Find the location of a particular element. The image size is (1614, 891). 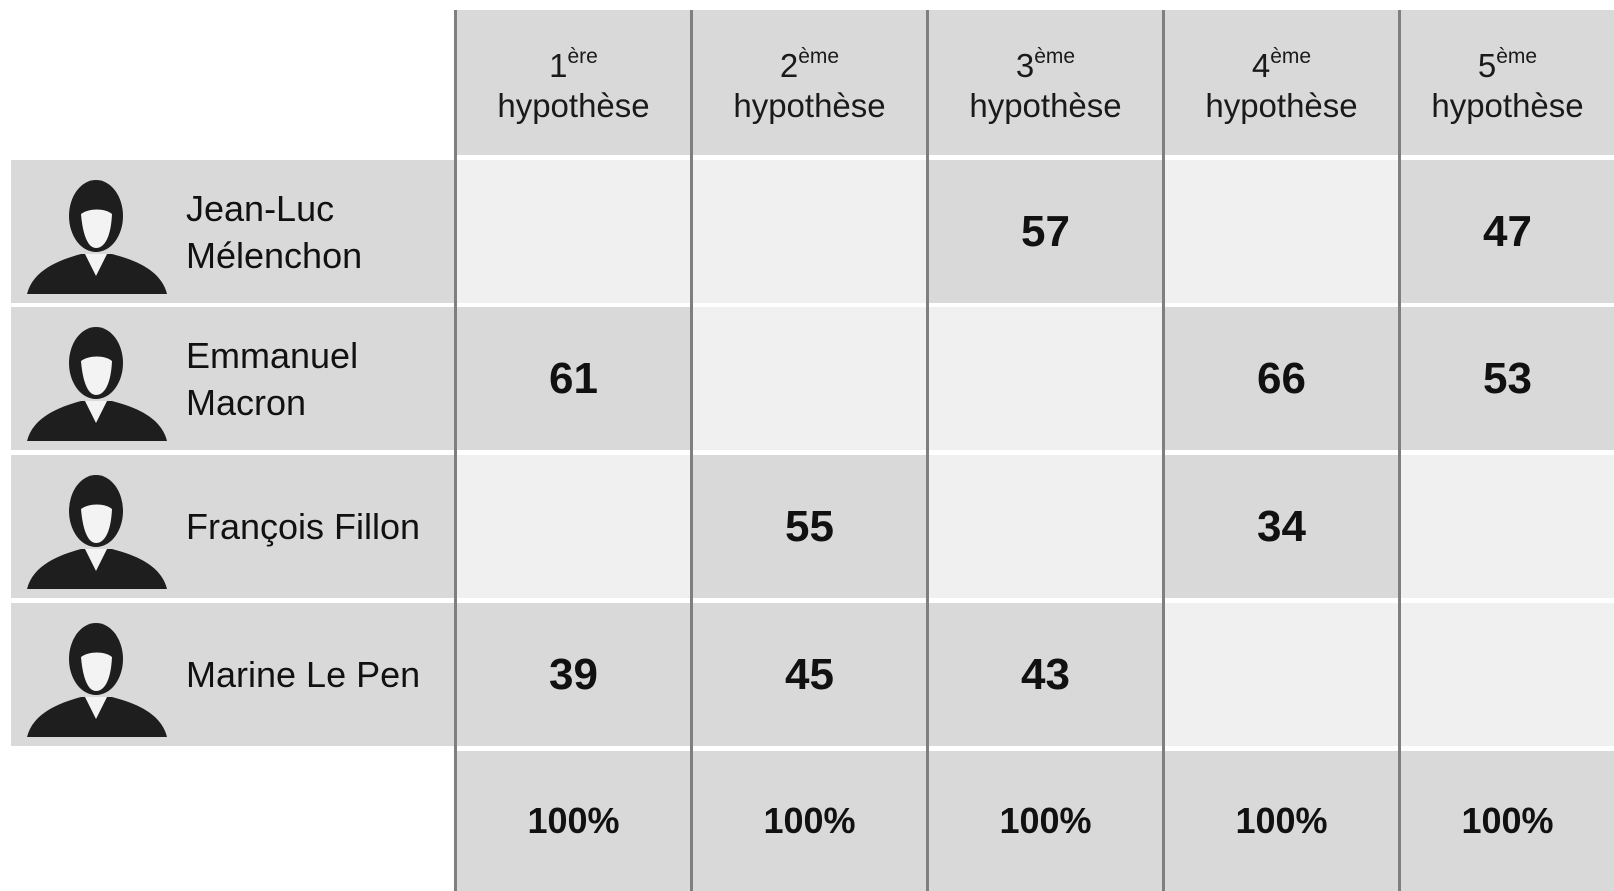

score-cell: 39 is located at coordinates (573, 674).